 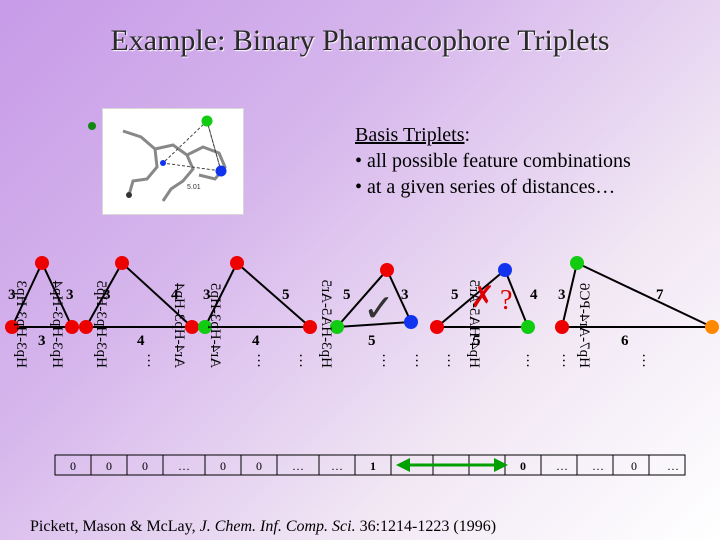 I want to click on triangle-2-left-label: 3, so click(x=107, y=295).